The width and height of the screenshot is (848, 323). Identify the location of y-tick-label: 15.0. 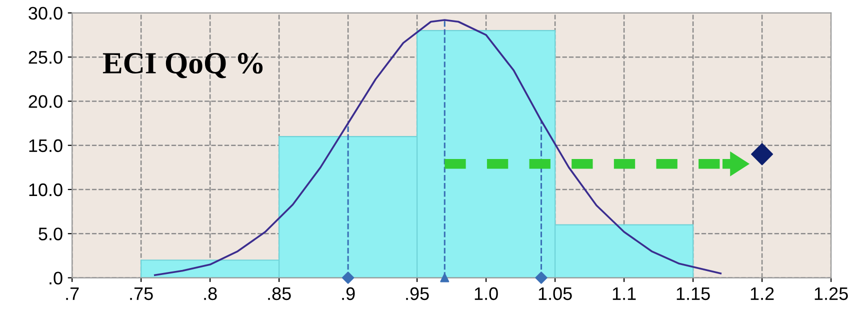
(45, 145).